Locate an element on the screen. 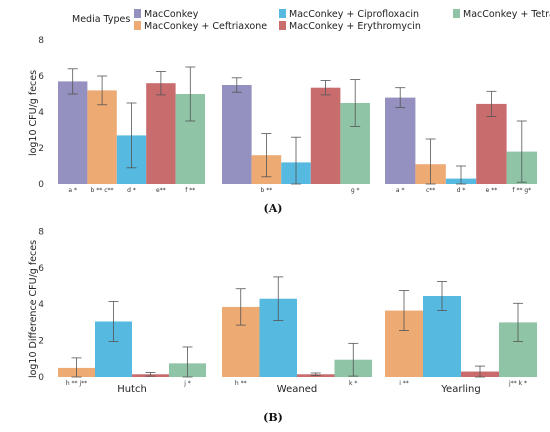  significance-label: e ** is located at coordinates (492, 190).